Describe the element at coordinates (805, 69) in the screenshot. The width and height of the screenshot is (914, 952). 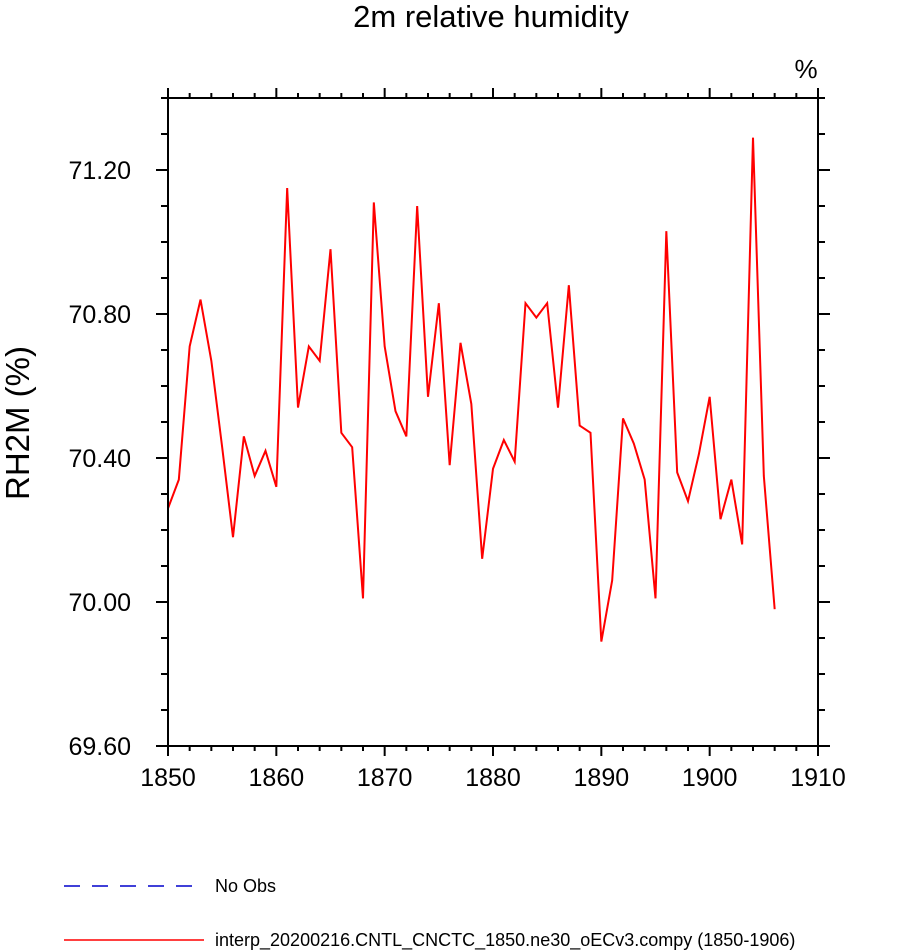
I see `units-label: %` at that location.